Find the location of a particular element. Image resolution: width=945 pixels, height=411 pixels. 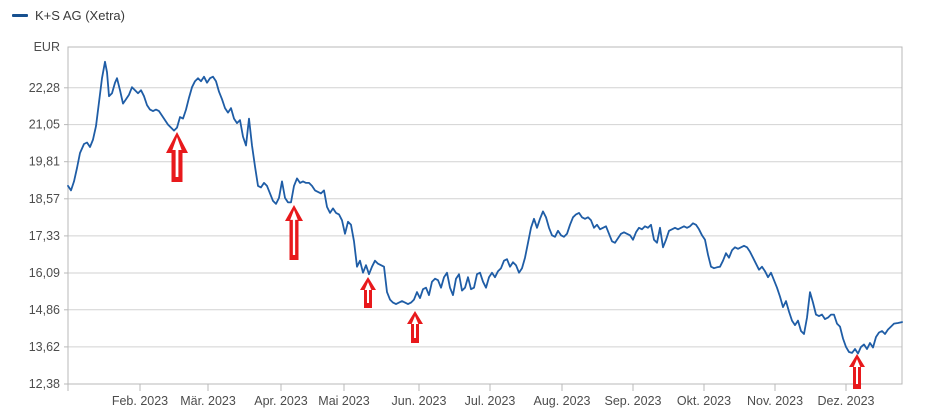

x-axis-tick-label: Apr. 2023 is located at coordinates (281, 401).